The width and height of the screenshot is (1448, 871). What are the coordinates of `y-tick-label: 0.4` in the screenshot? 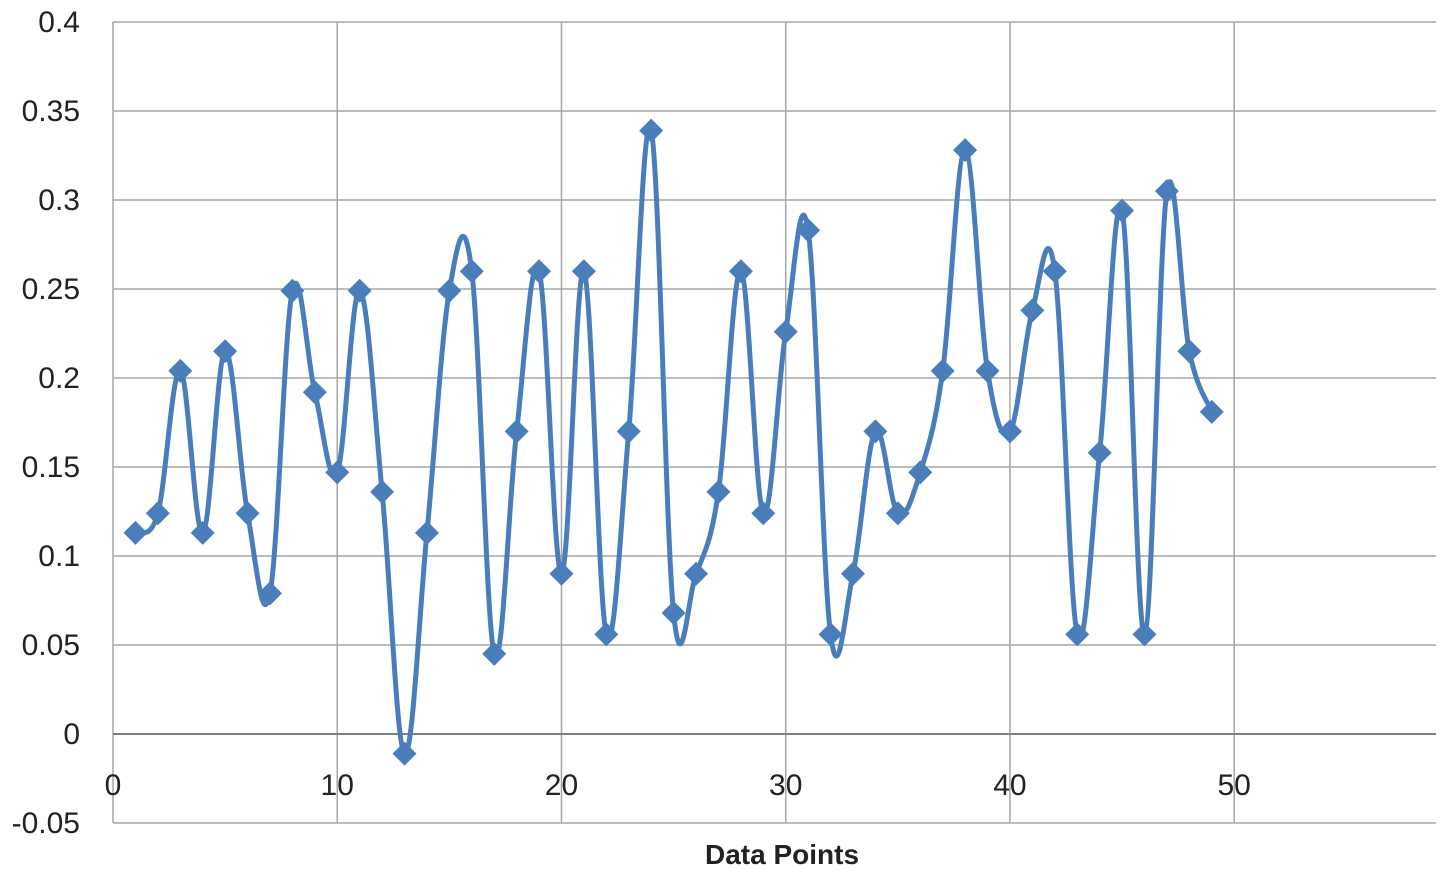 It's located at (59, 22).